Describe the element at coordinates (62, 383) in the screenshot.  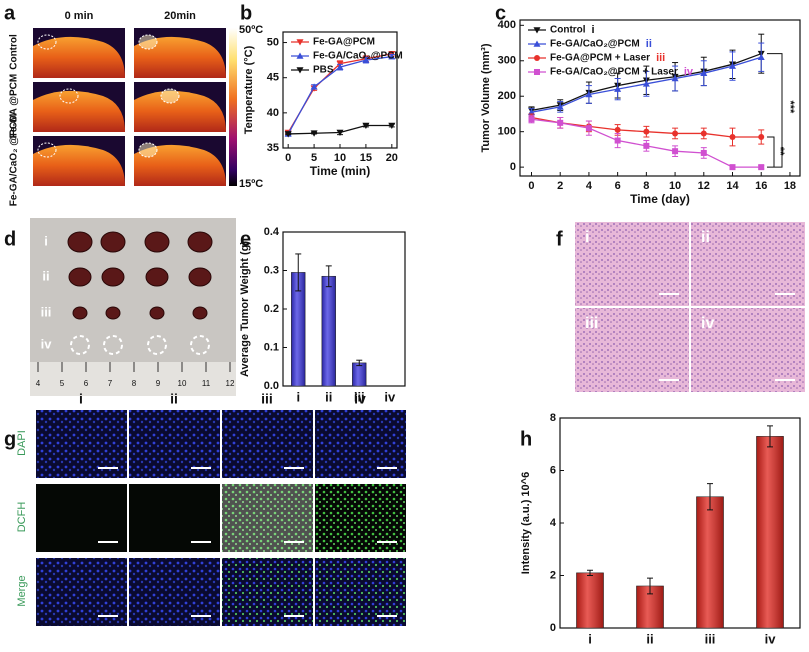
I see `ruler-label: 5` at that location.